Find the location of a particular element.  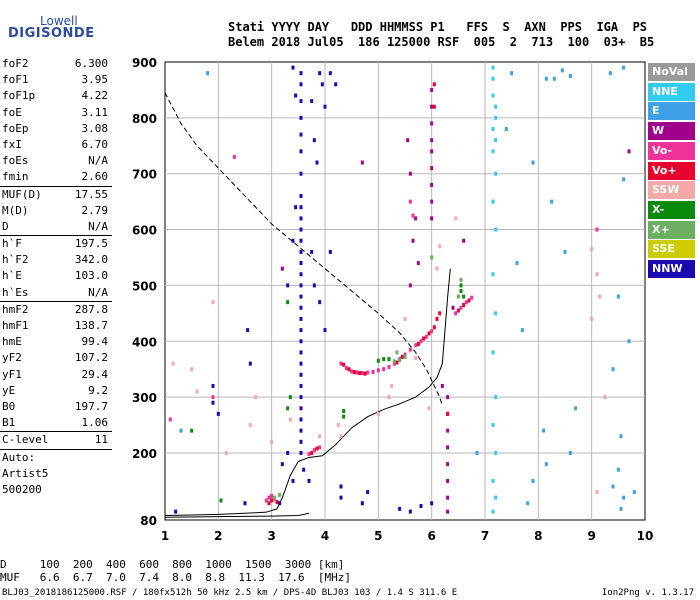

param-key: foEs is located at coordinates (15, 161).